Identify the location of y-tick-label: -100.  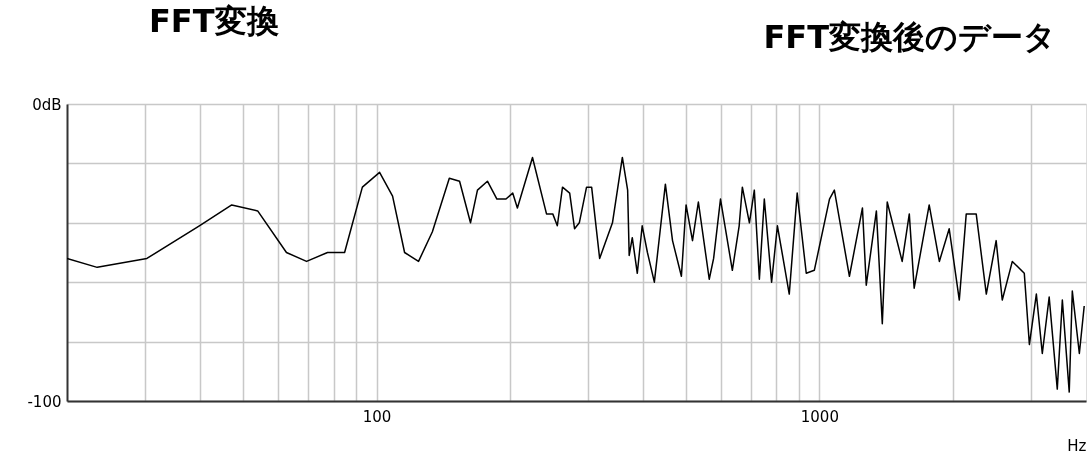
(44, 401).